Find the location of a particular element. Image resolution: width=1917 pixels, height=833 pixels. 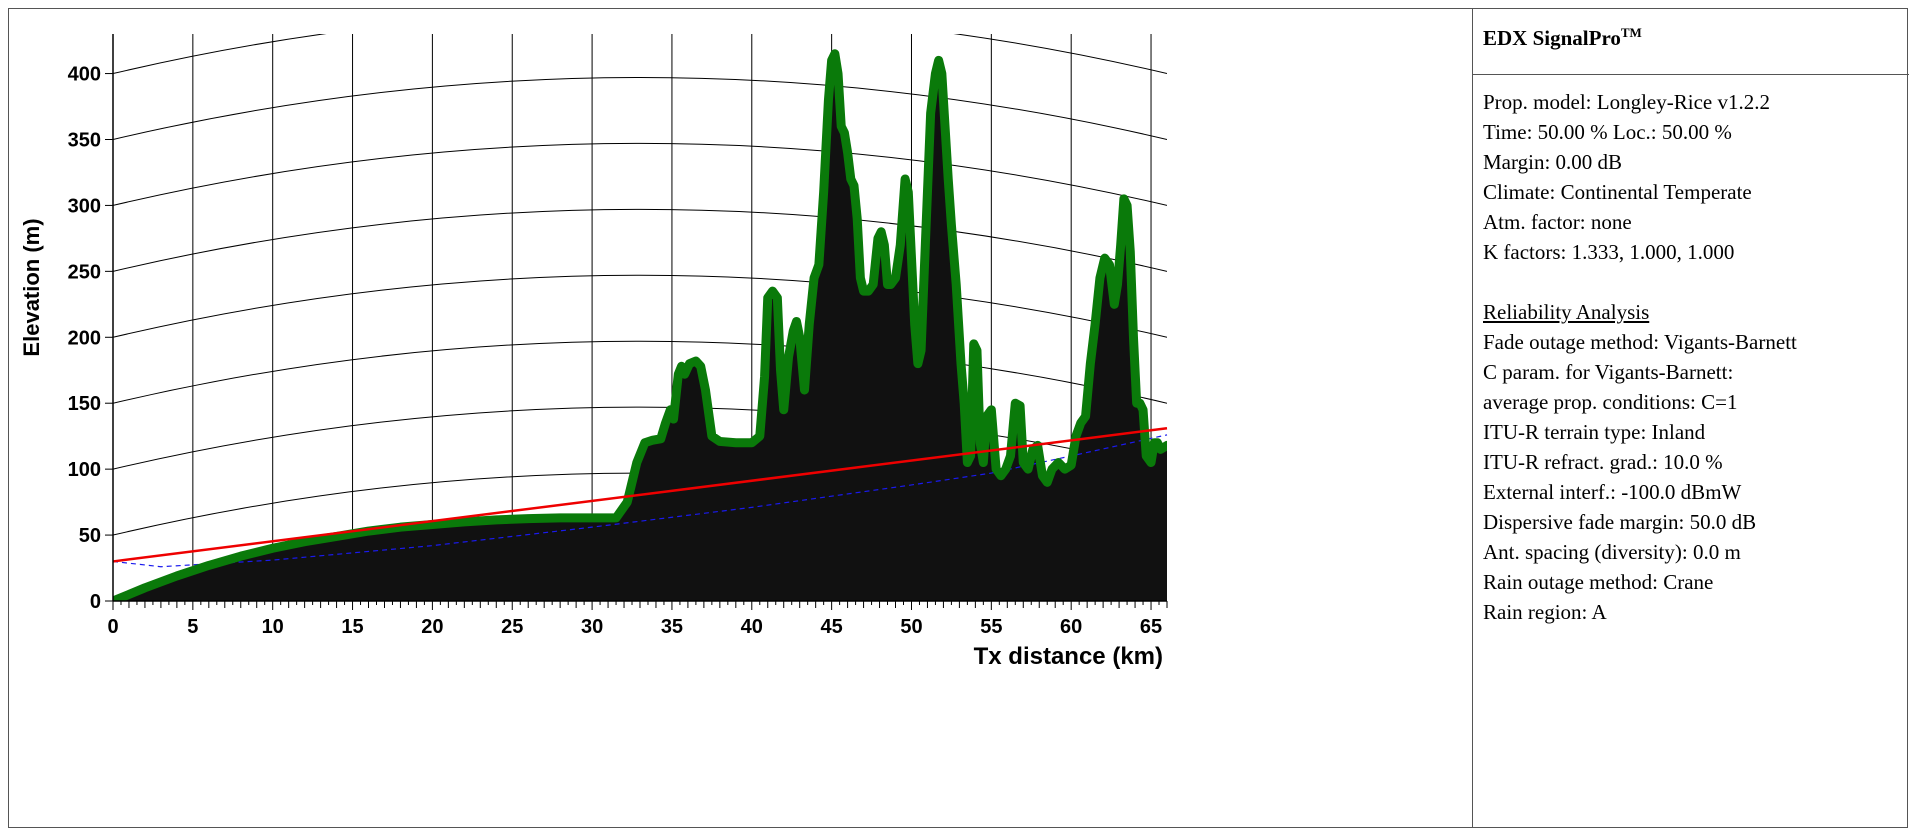

x-tick-label: 45 is located at coordinates (832, 627).